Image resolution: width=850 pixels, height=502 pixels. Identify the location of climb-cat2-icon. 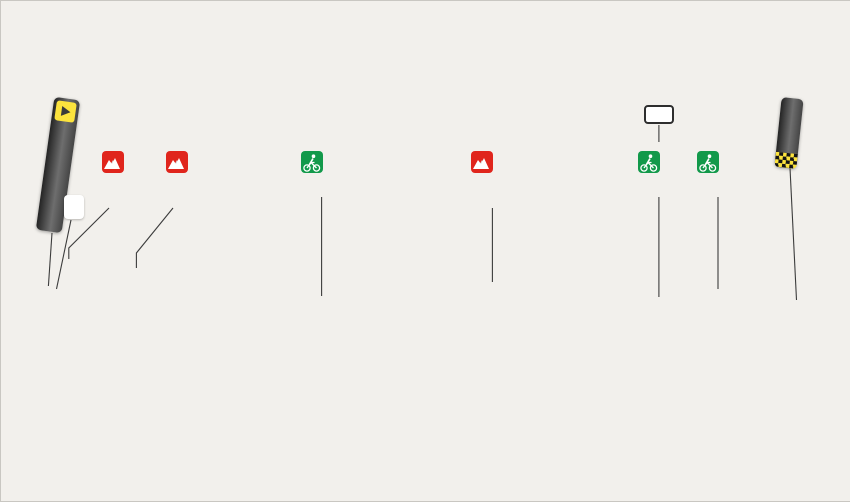
(113, 162).